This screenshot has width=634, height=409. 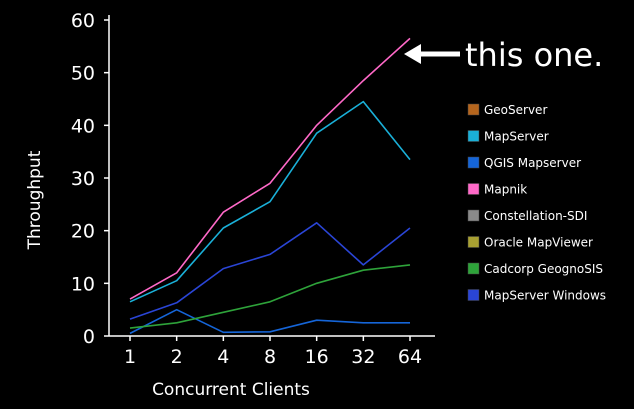 I want to click on series-line-qgis-mapserver, so click(x=269, y=321).